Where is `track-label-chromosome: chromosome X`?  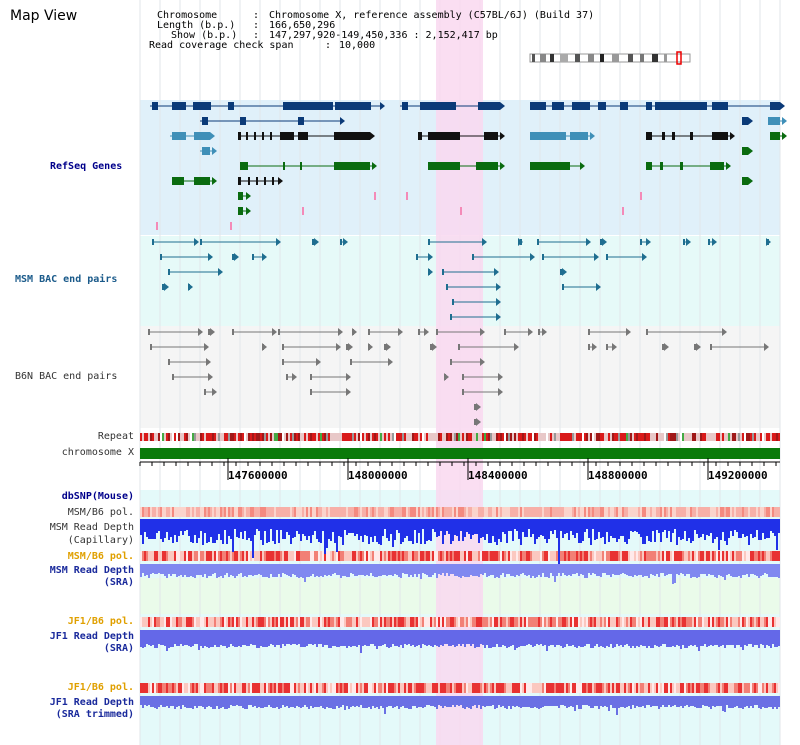 track-label-chromosome: chromosome X is located at coordinates (97, 452).